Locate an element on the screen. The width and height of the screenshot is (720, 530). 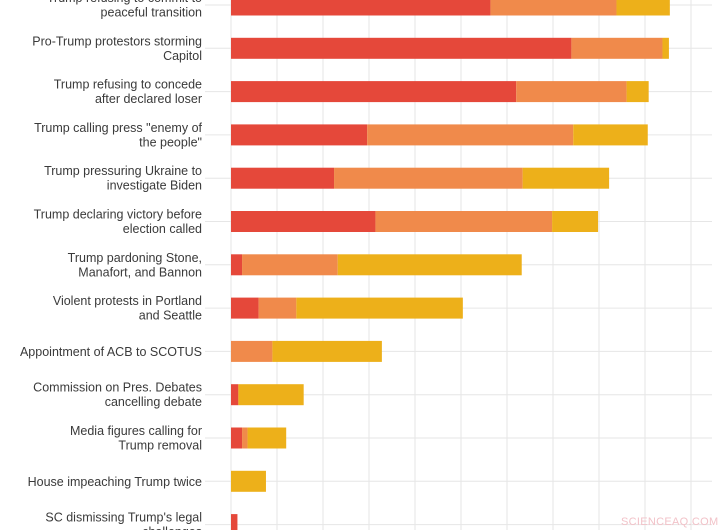
category-label: Trump refusing to commit to is located at coordinates (124, 2).